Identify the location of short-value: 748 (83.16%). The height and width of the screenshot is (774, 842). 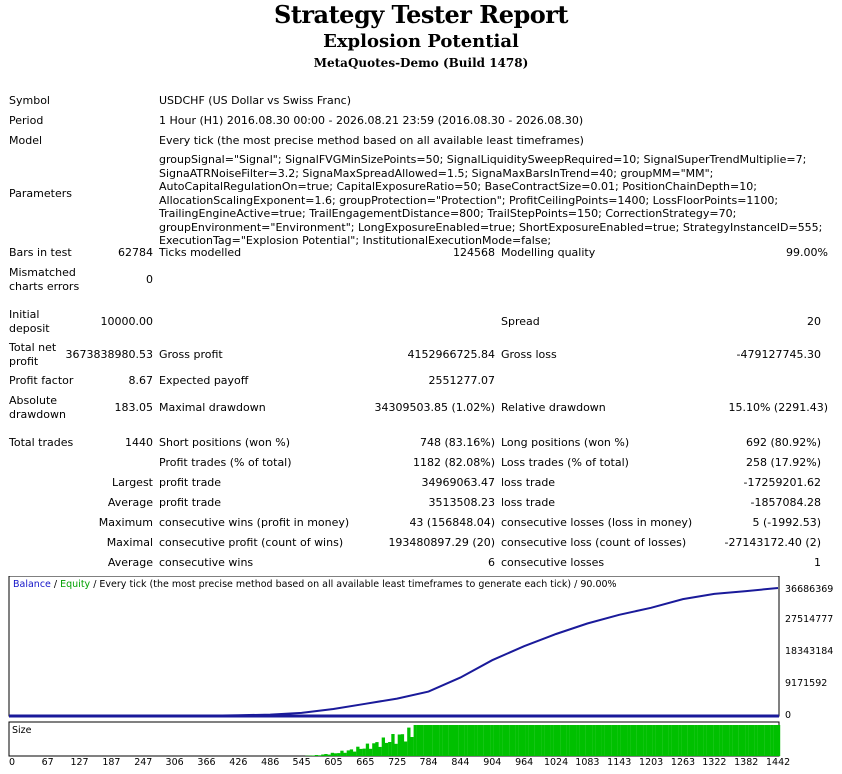
(457, 442).